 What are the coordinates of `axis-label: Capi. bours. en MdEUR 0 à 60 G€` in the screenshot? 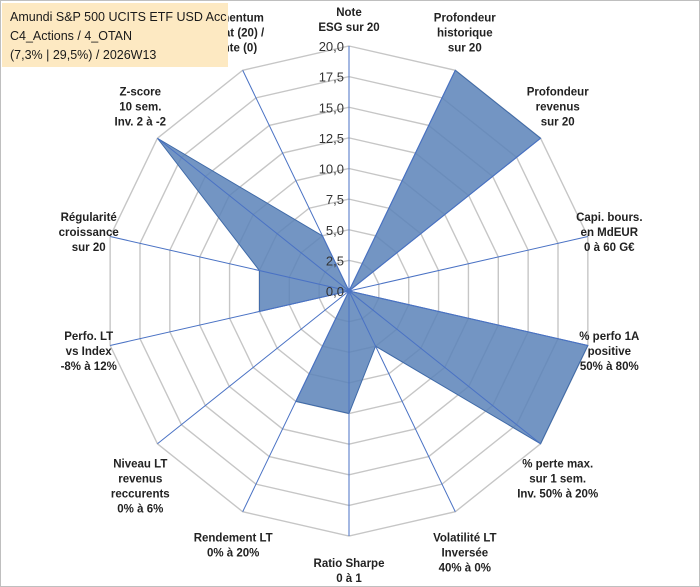 It's located at (609, 233).